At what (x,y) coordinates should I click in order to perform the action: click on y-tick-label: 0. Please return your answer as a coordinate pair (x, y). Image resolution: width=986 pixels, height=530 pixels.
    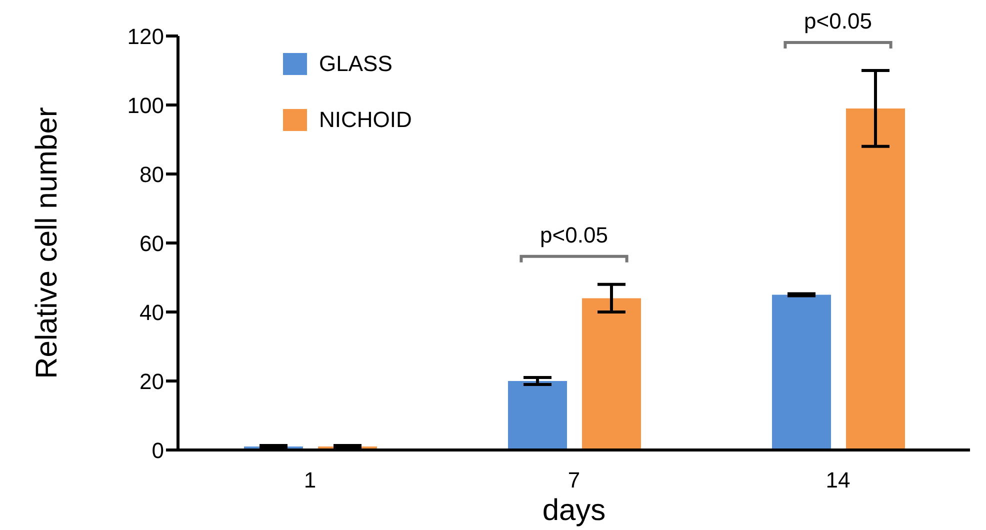
    Looking at the image, I should click on (158, 450).